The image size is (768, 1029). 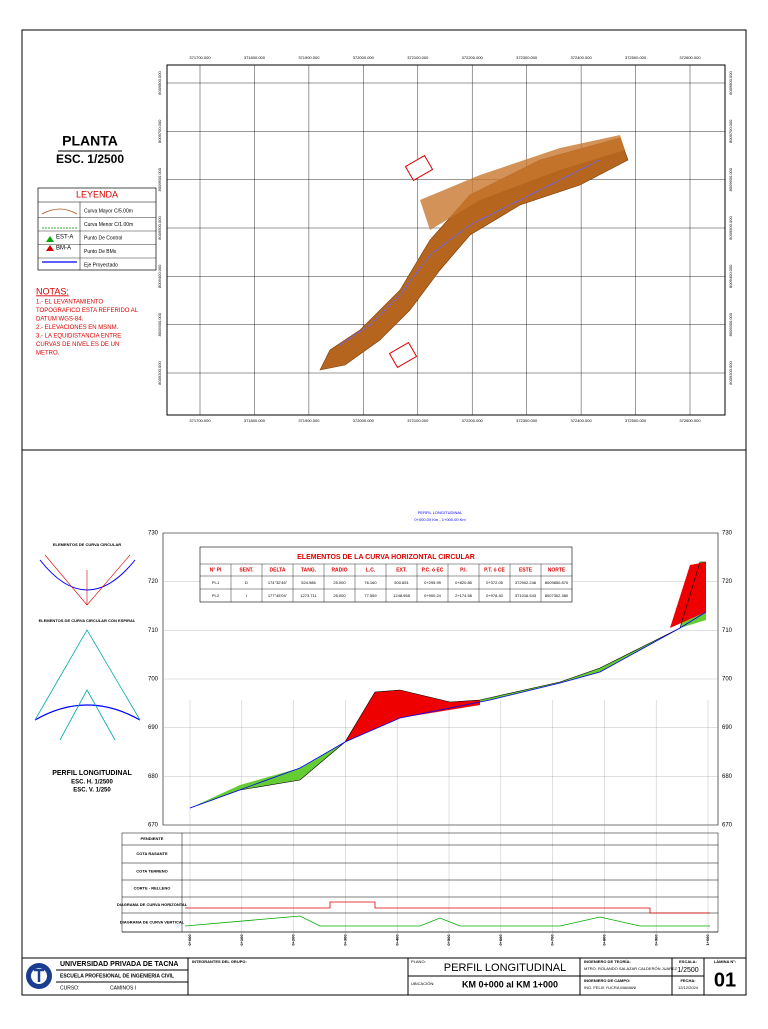 What do you see at coordinates (69, 988) in the screenshot?
I see `course-label: CURSO:` at bounding box center [69, 988].